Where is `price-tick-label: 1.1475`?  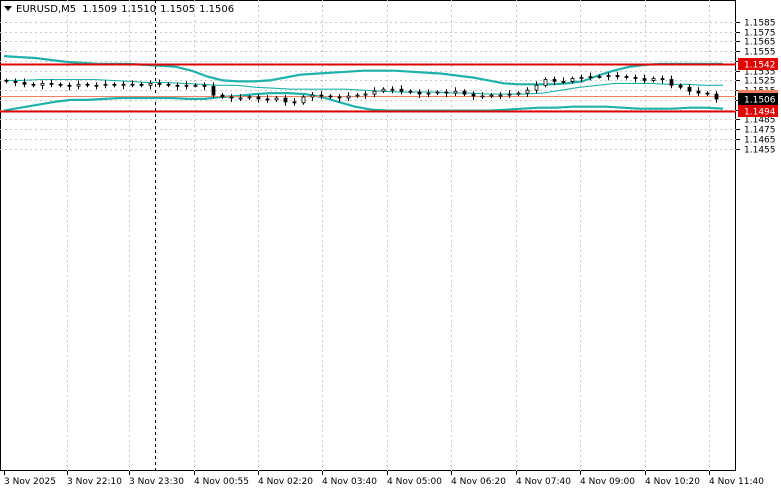
price-tick-label: 1.1475 is located at coordinates (760, 131).